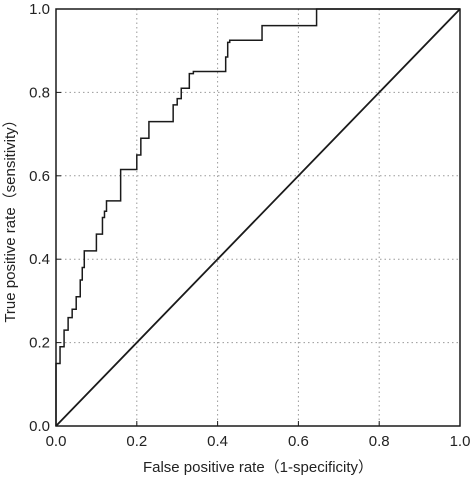  Describe the element at coordinates (56, 441) in the screenshot. I see `x-tick-label: 0.0` at that location.